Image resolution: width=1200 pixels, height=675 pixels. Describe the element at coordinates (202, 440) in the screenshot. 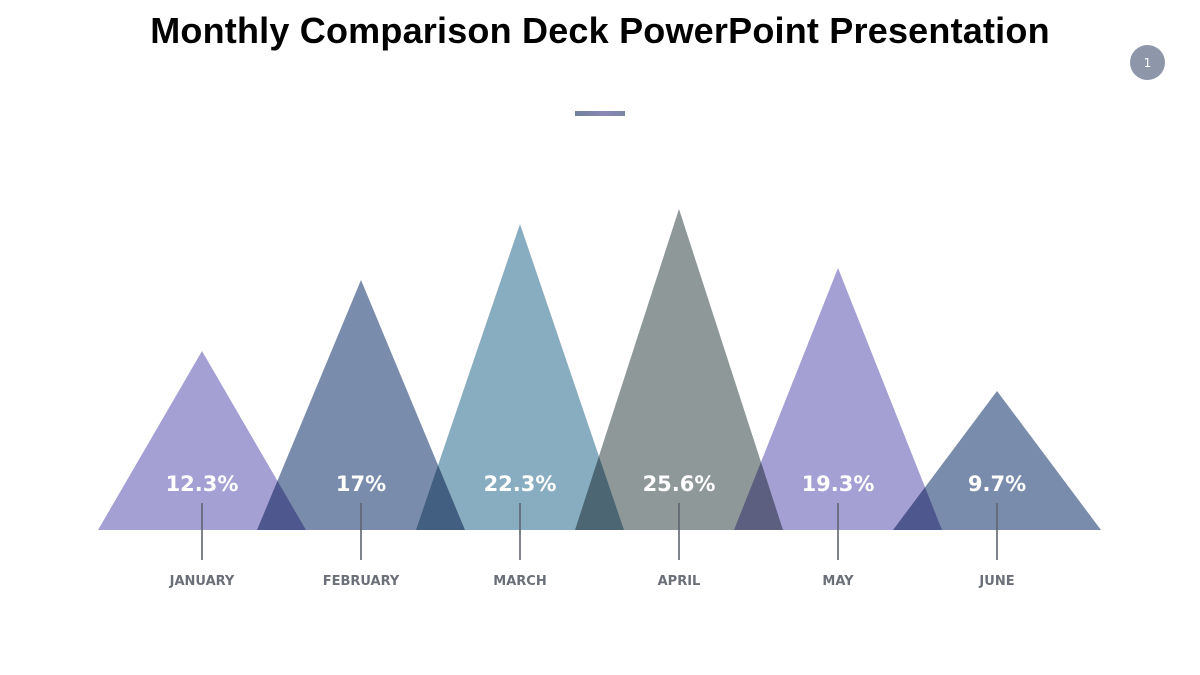

I see `triangle-january` at that location.